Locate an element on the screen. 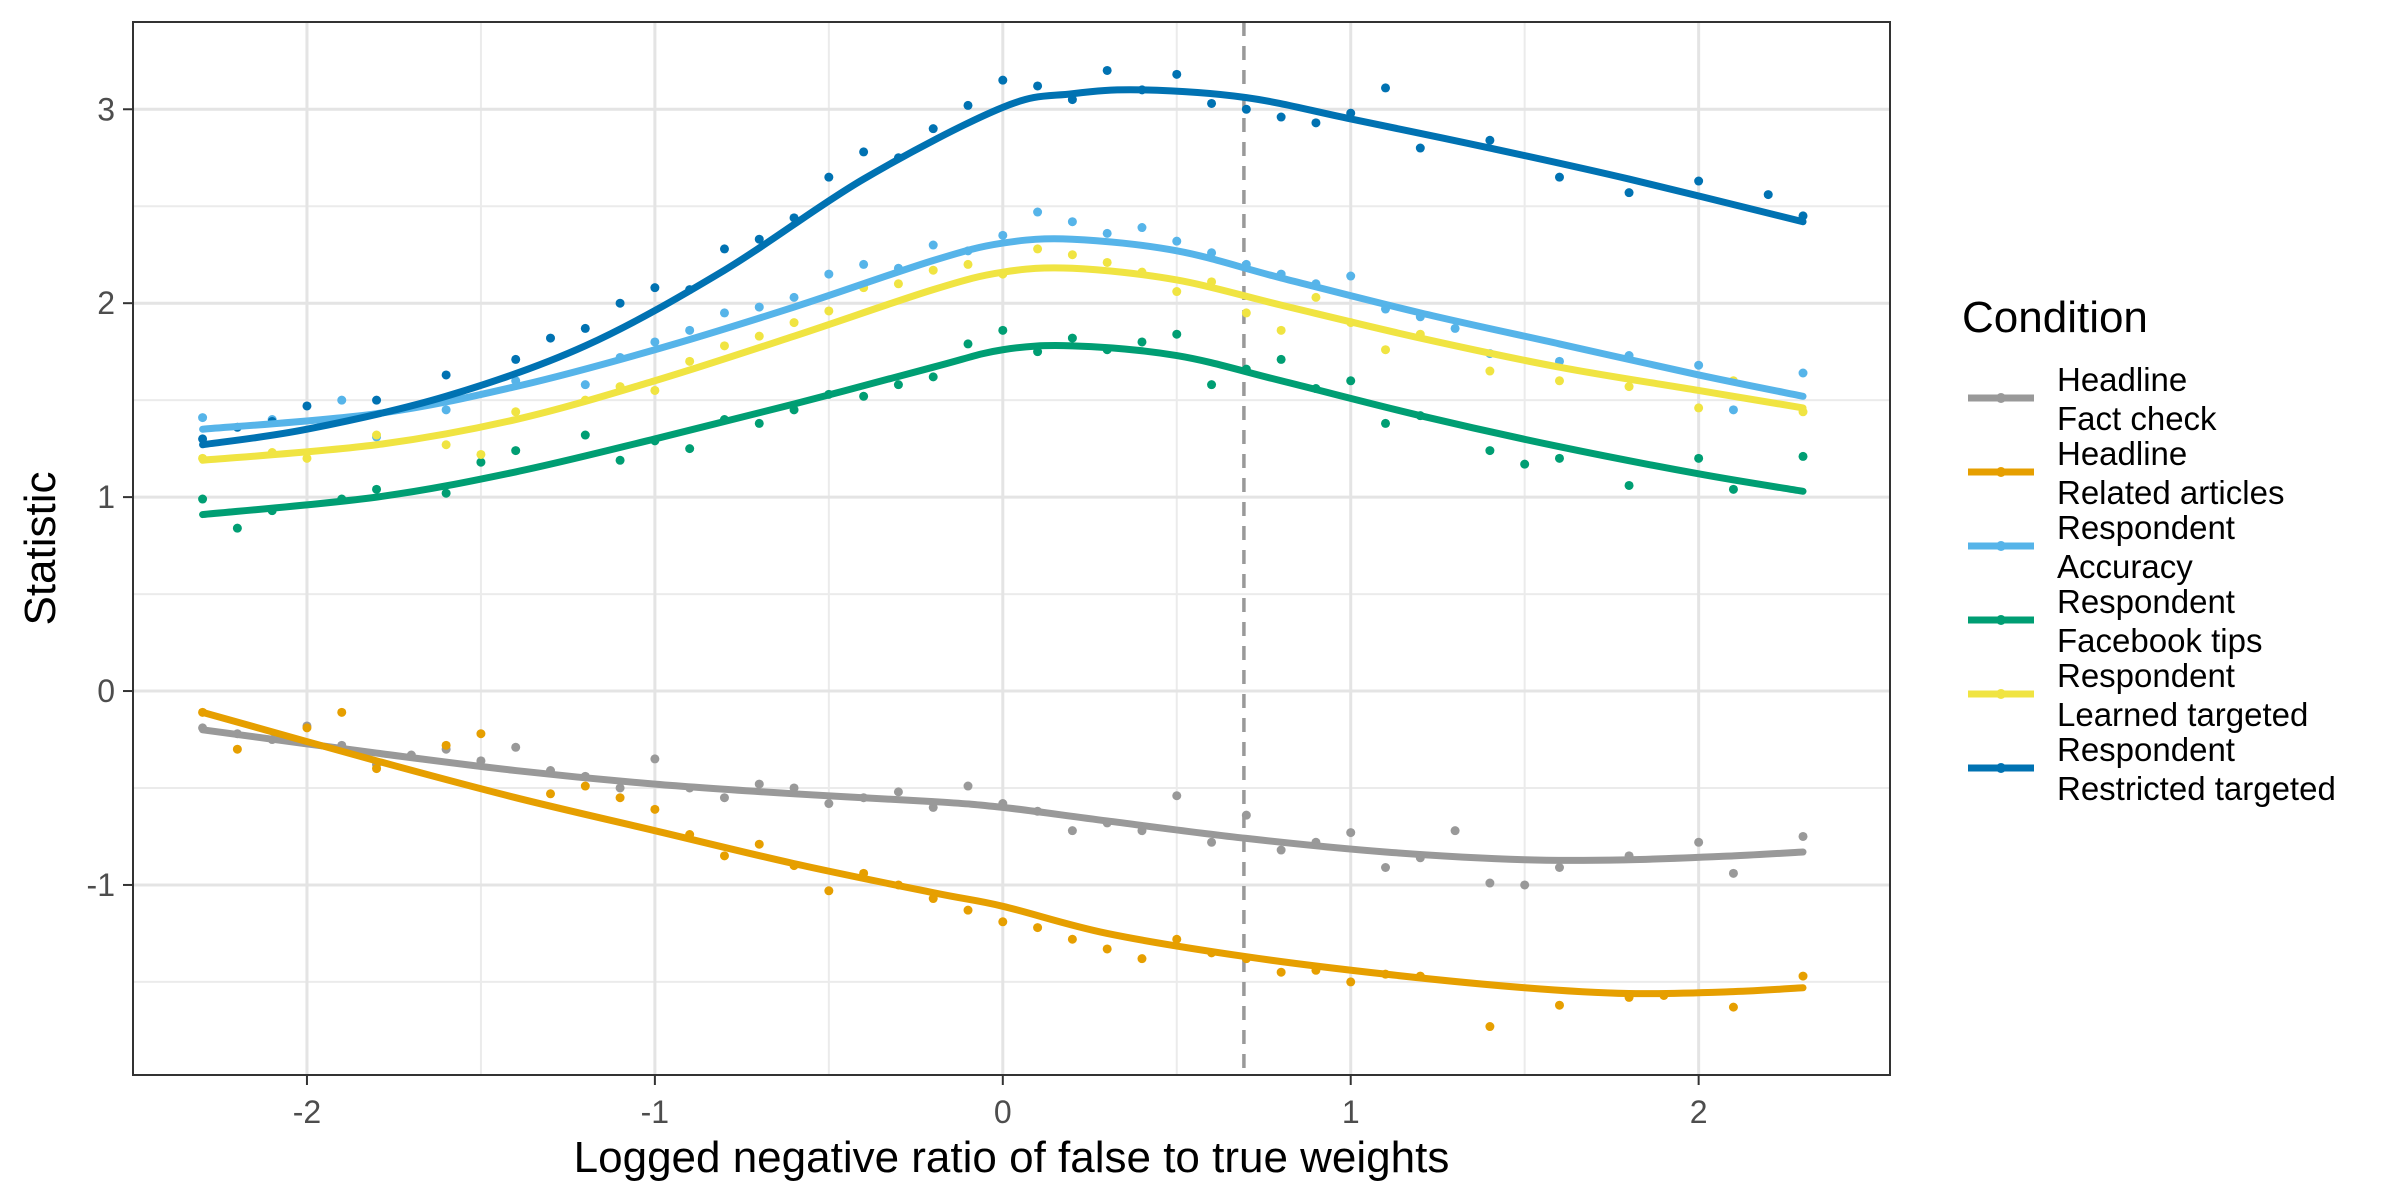  legend-label-line: Facebook tips is located at coordinates (2159, 640).